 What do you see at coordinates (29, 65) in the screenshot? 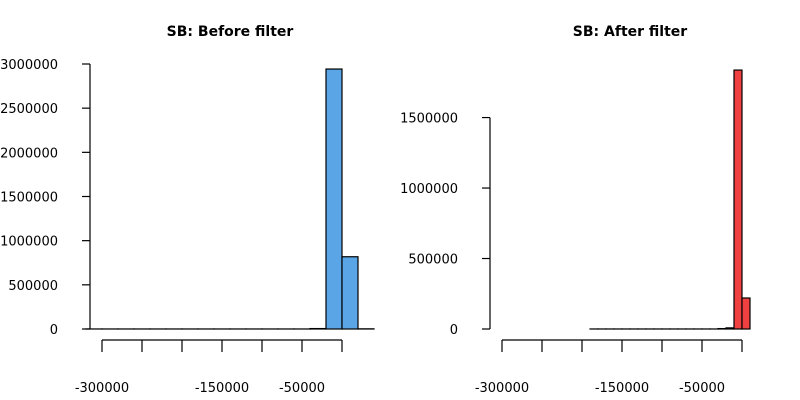
I see `y-tick-label: 3000000` at bounding box center [29, 65].